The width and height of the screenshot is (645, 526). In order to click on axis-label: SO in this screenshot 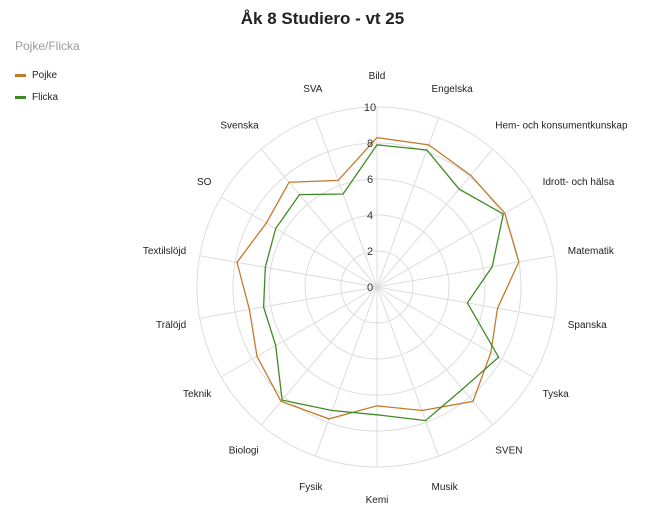, I will do `click(204, 182)`.